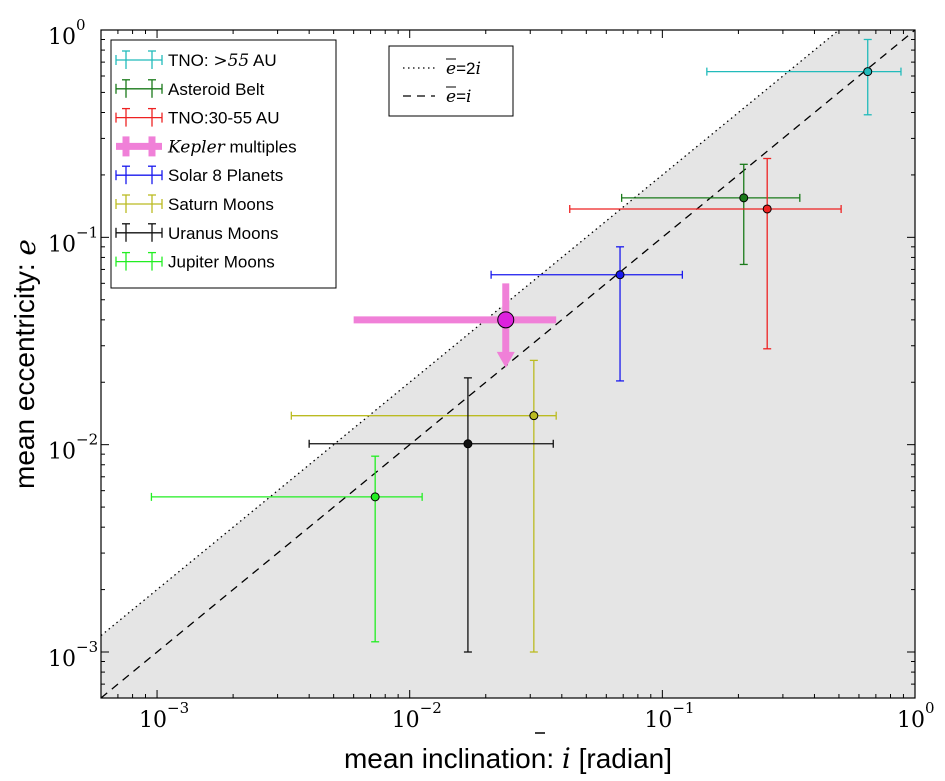  I want to click on kepler-multiples-point, so click(506, 320).